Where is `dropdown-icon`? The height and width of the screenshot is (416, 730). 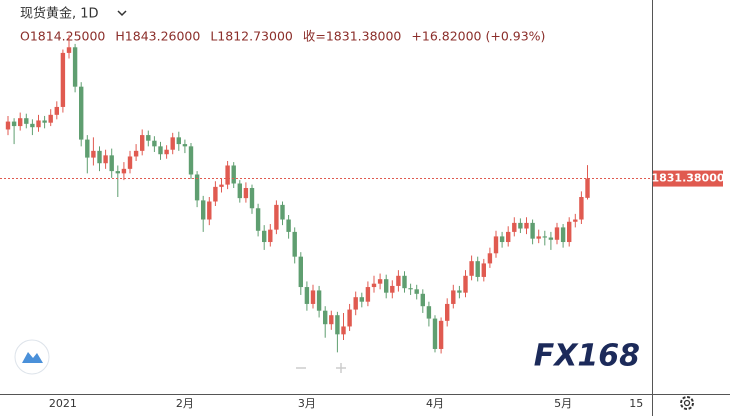
dropdown-icon is located at coordinates (122, 13).